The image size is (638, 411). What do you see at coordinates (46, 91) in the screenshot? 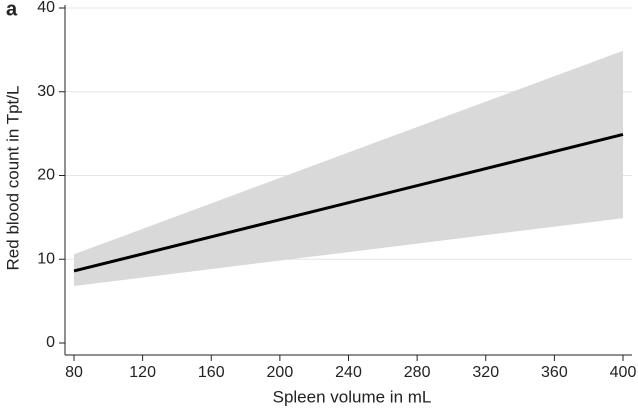
I see `y-tick-label: 30` at bounding box center [46, 91].